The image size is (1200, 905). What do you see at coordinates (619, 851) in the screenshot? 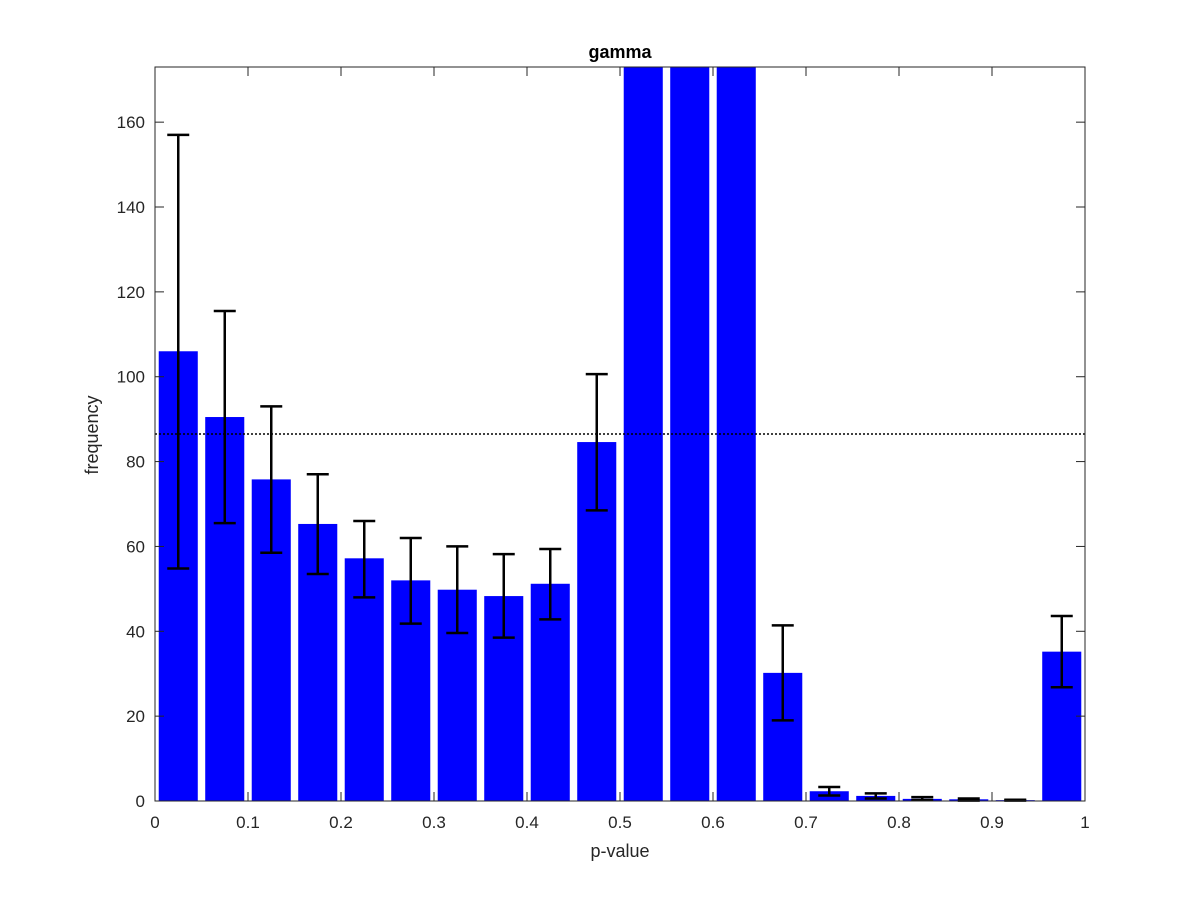
I see `x-axis-label: p-value` at bounding box center [619, 851].